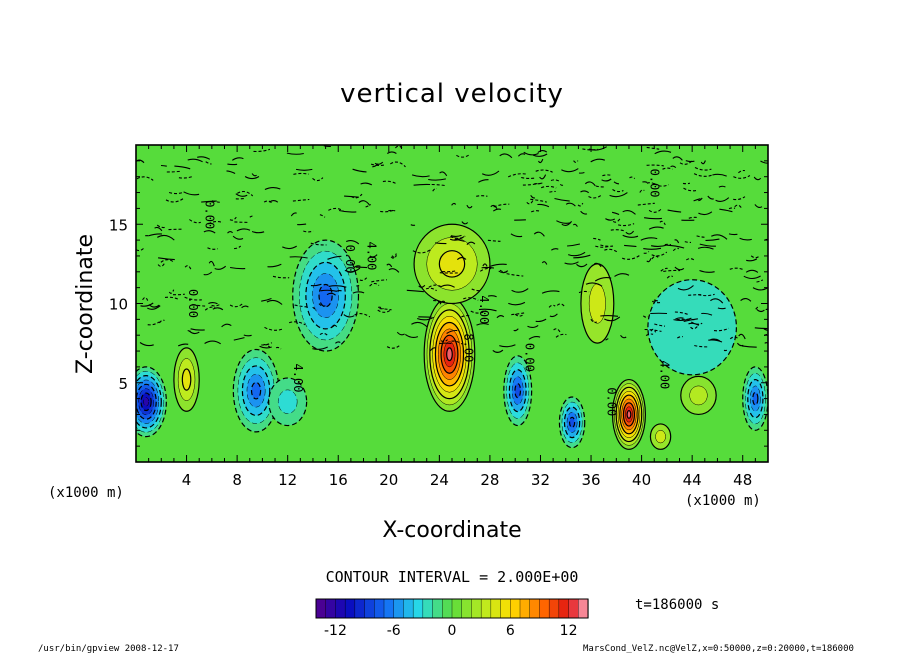 This screenshot has height=654, width=904. I want to click on y-tick-label: 15, so click(118, 225).